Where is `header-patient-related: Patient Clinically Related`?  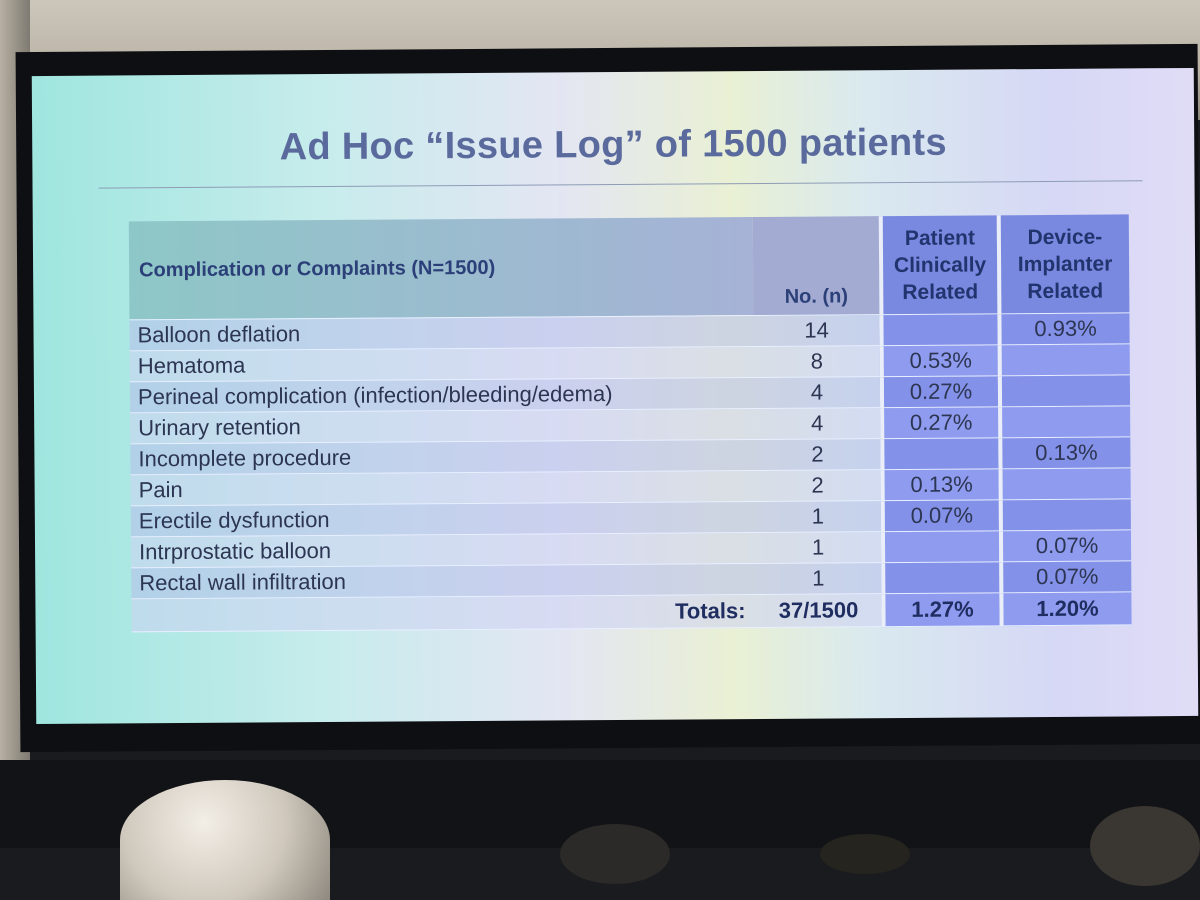 header-patient-related: Patient Clinically Related is located at coordinates (938, 265).